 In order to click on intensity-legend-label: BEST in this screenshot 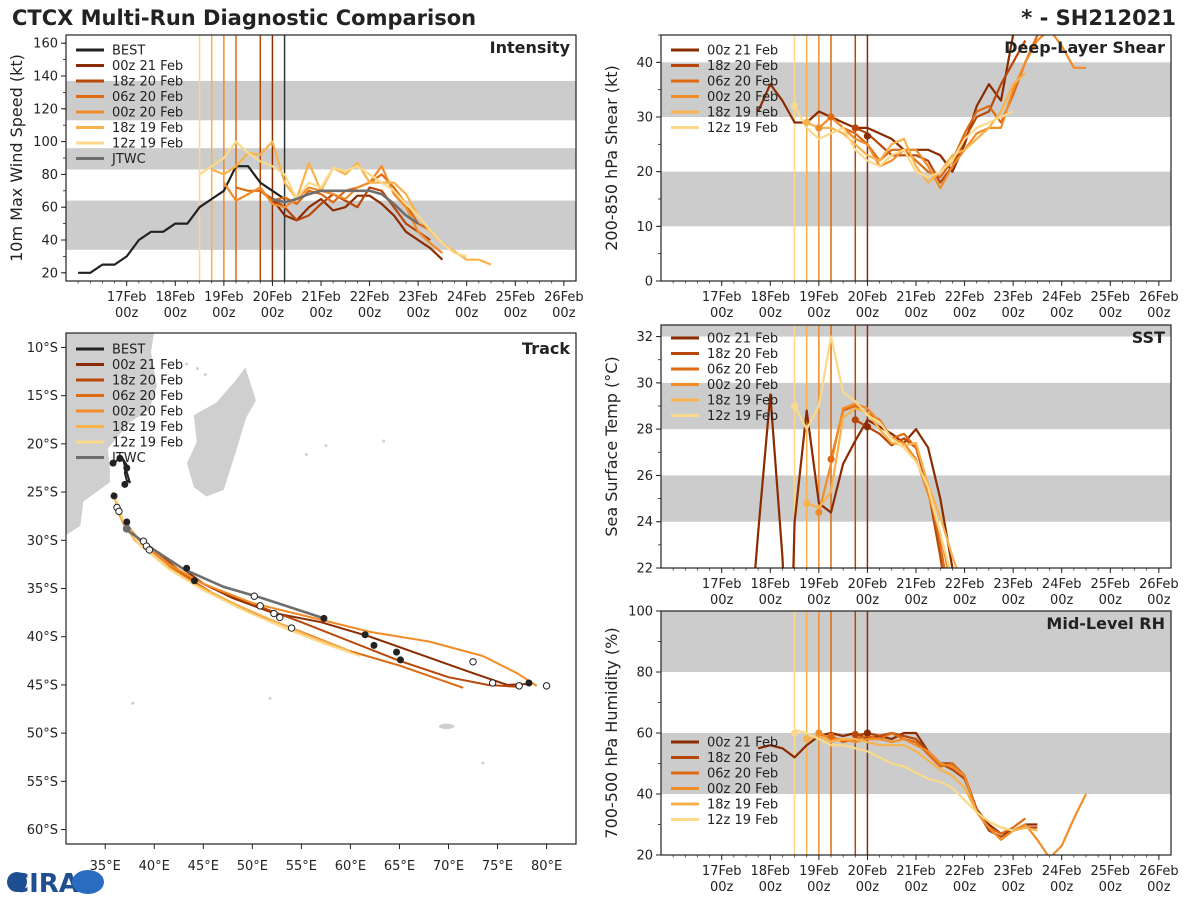, I will do `click(128, 51)`.